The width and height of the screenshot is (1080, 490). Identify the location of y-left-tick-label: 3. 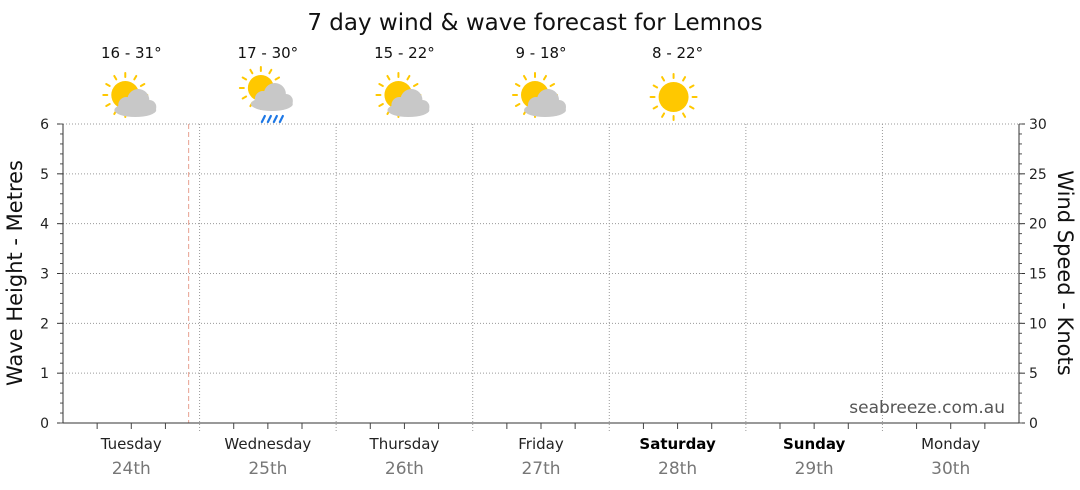
(44, 275).